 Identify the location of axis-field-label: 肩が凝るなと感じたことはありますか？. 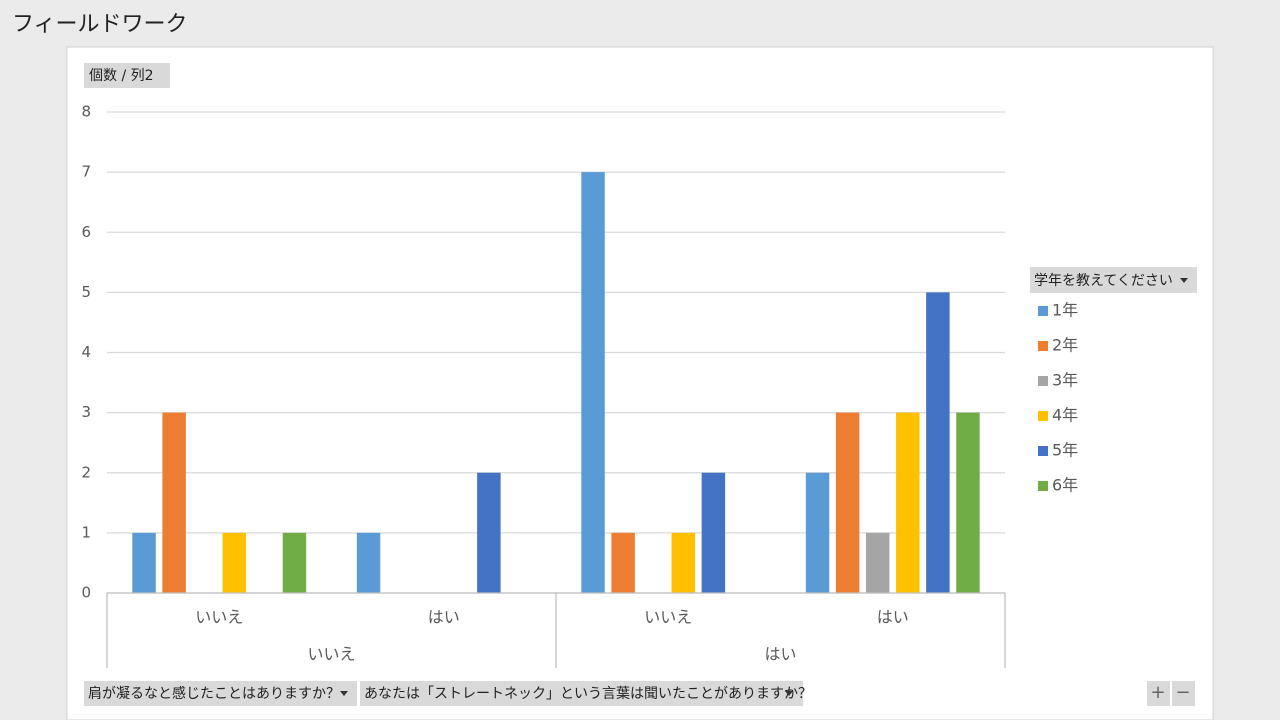
(214, 693).